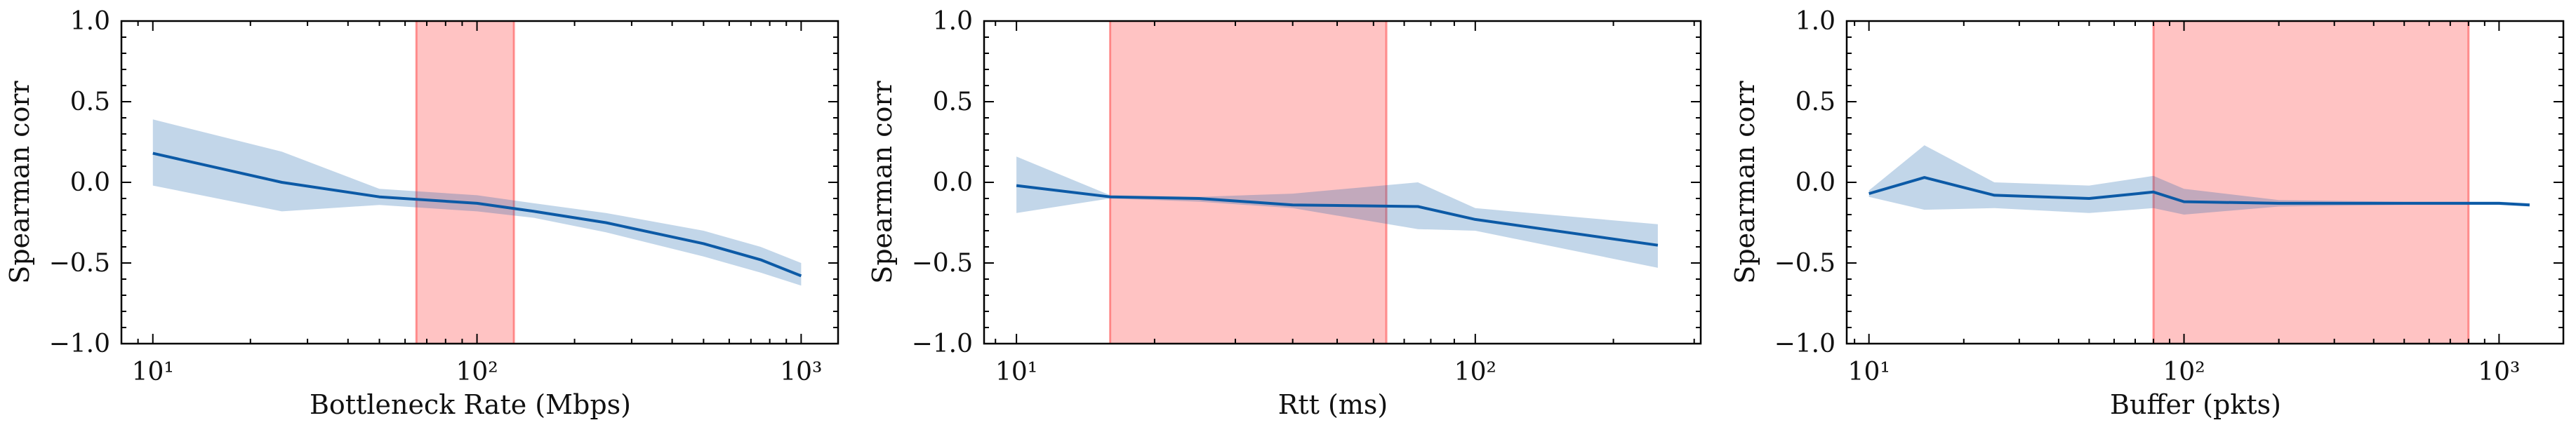 The width and height of the screenshot is (2576, 432). I want to click on x-axis-label: Buffer (pkts), so click(2195, 404).